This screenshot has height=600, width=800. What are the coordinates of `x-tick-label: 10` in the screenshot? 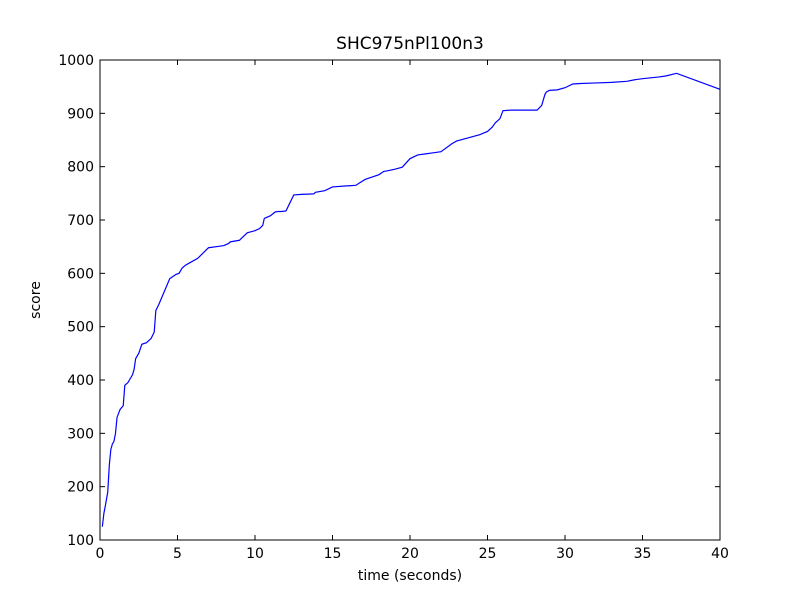 It's located at (255, 554).